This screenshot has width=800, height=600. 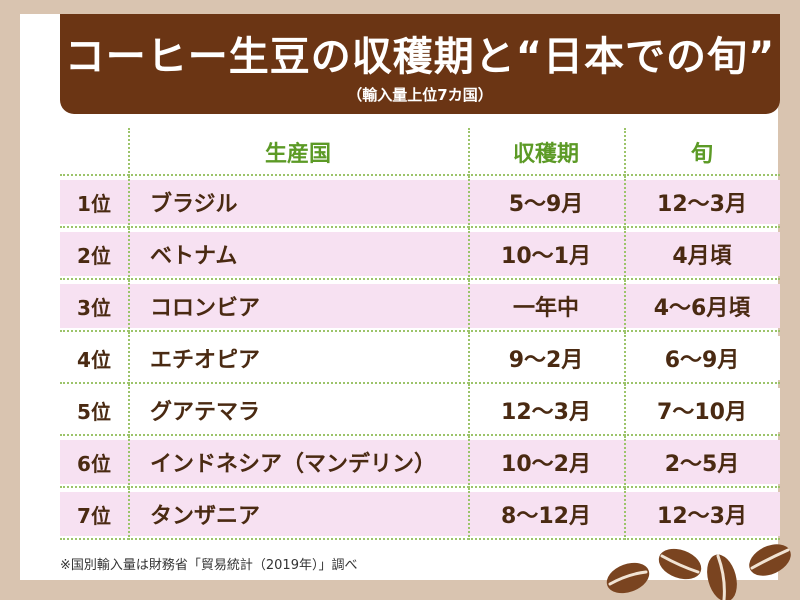 What do you see at coordinates (546, 306) in the screenshot?
I see `harvest-cell: 一年中` at bounding box center [546, 306].